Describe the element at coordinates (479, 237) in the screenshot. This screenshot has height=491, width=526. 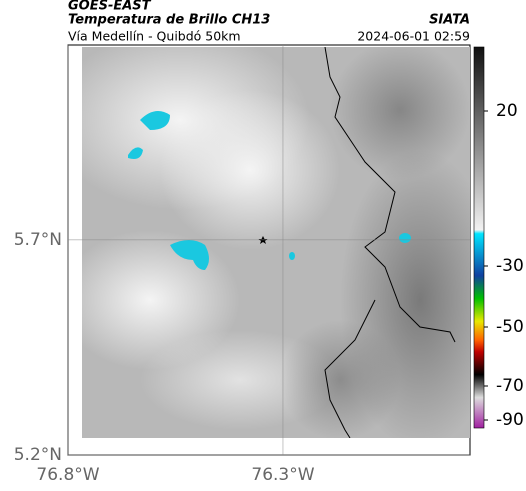
I see `colorbar` at that location.